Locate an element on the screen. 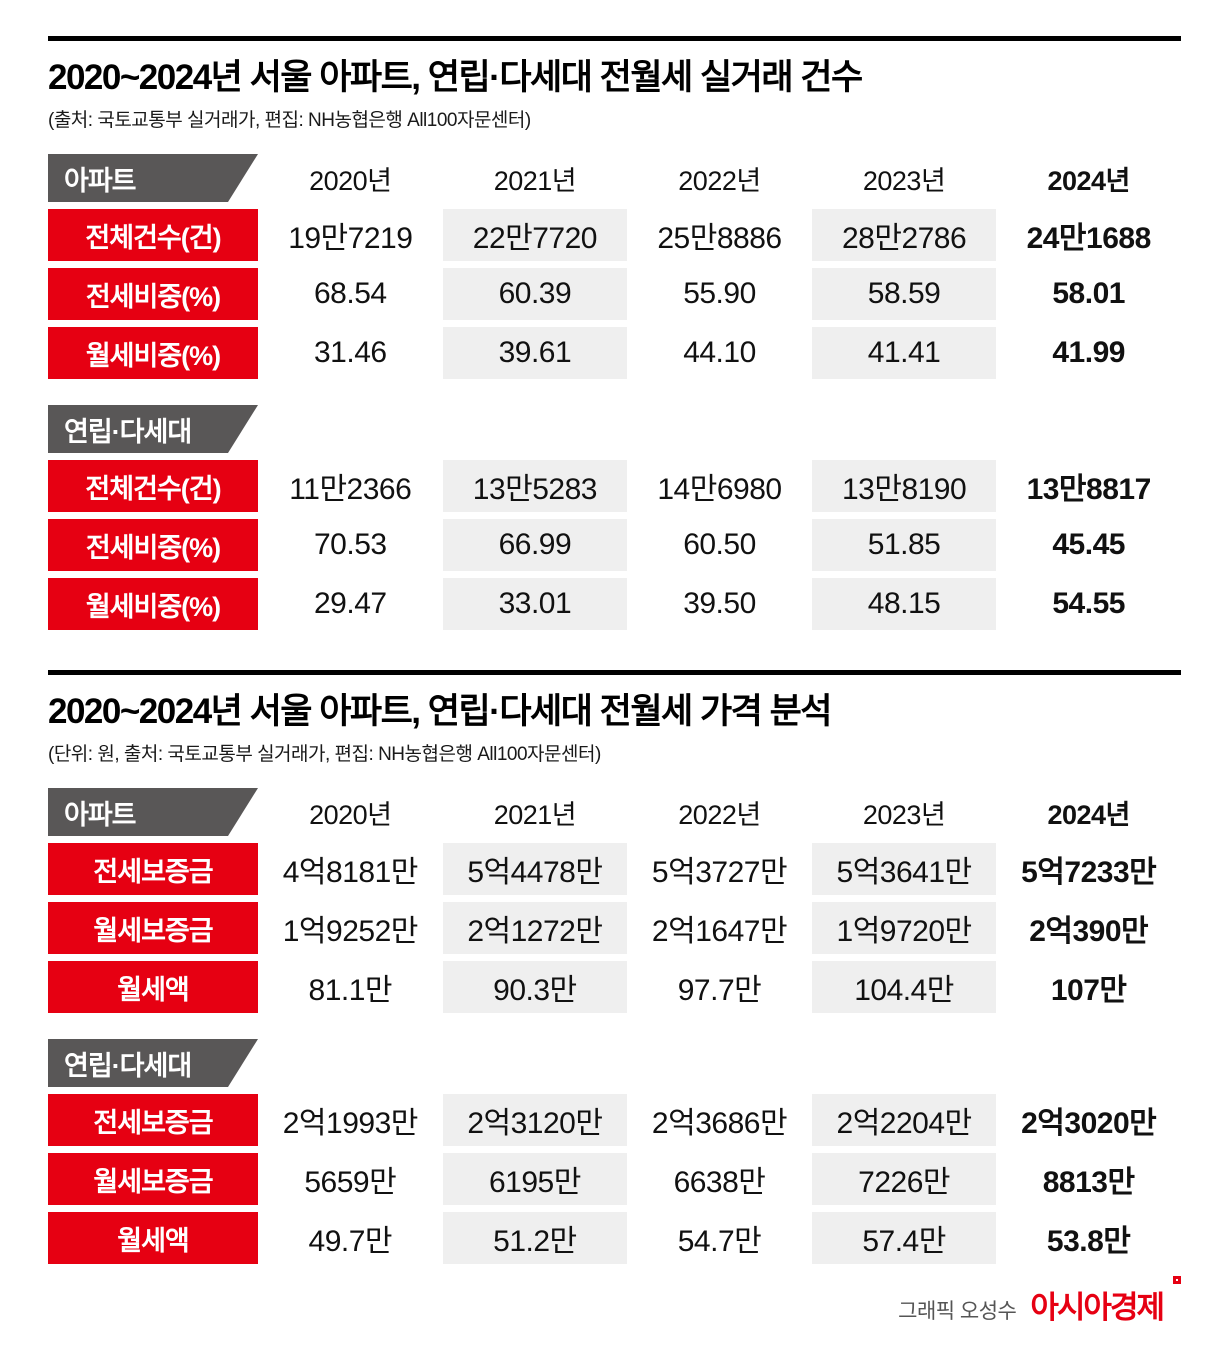  group-tab-rowhouse: 연립·다세대 is located at coordinates (153, 429).